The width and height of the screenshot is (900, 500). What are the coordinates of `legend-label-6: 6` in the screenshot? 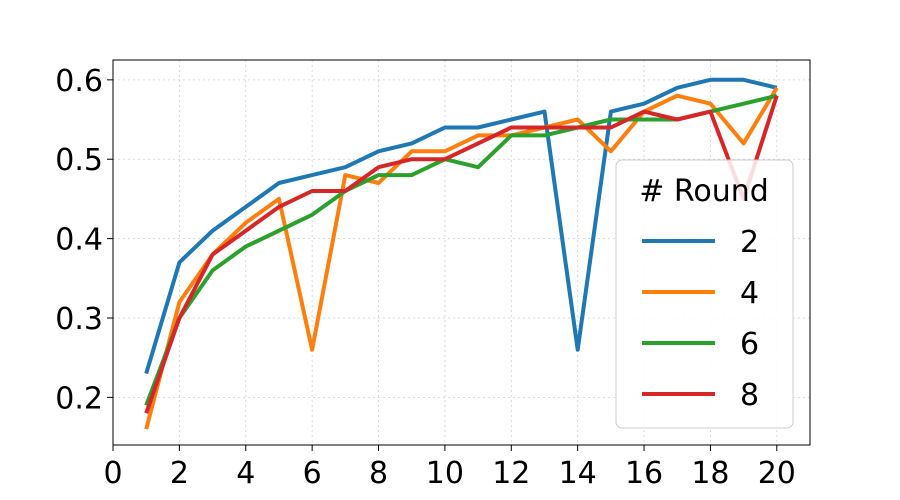 It's located at (749, 344).